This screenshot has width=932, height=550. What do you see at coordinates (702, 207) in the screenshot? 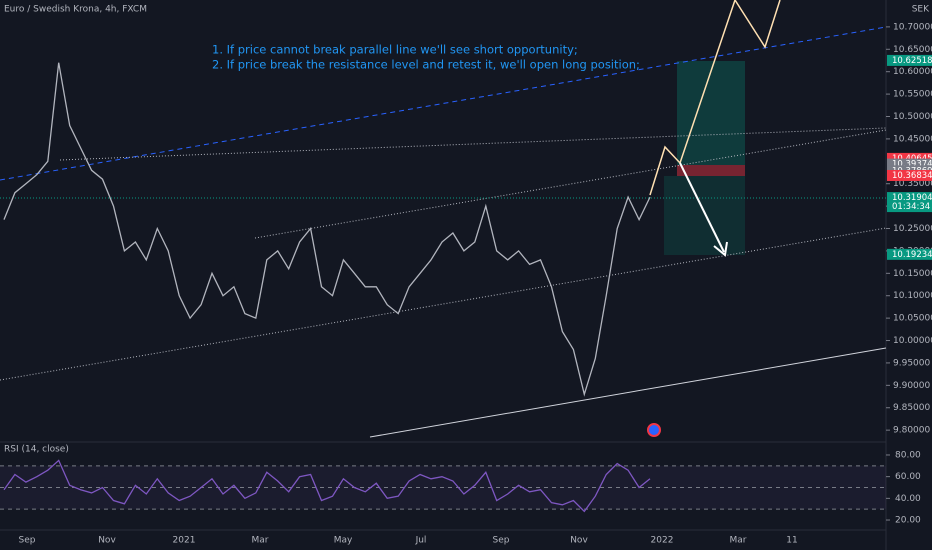
I see `short-arrow` at bounding box center [702, 207].